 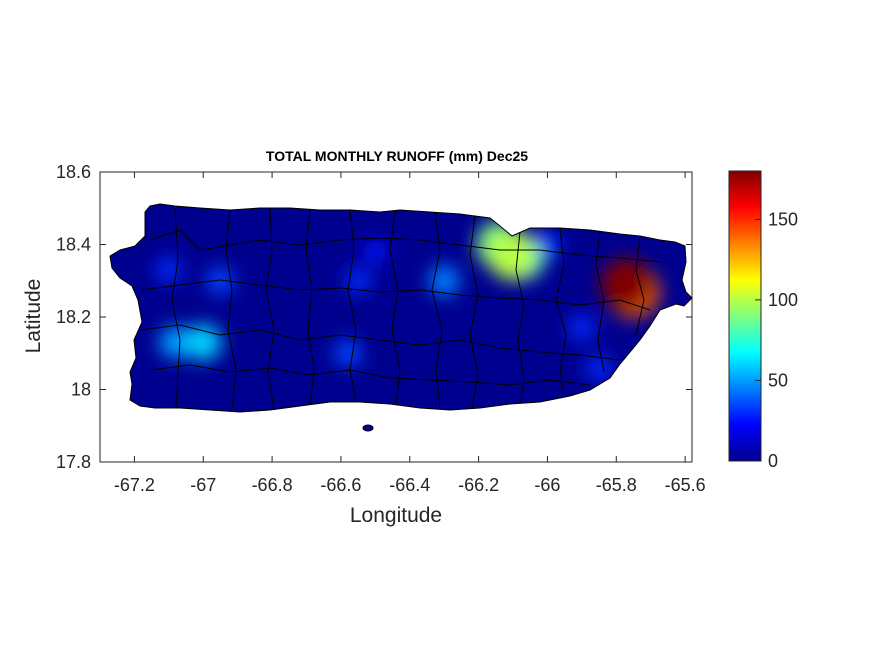 I want to click on y-tick-label: 18, so click(x=81, y=390).